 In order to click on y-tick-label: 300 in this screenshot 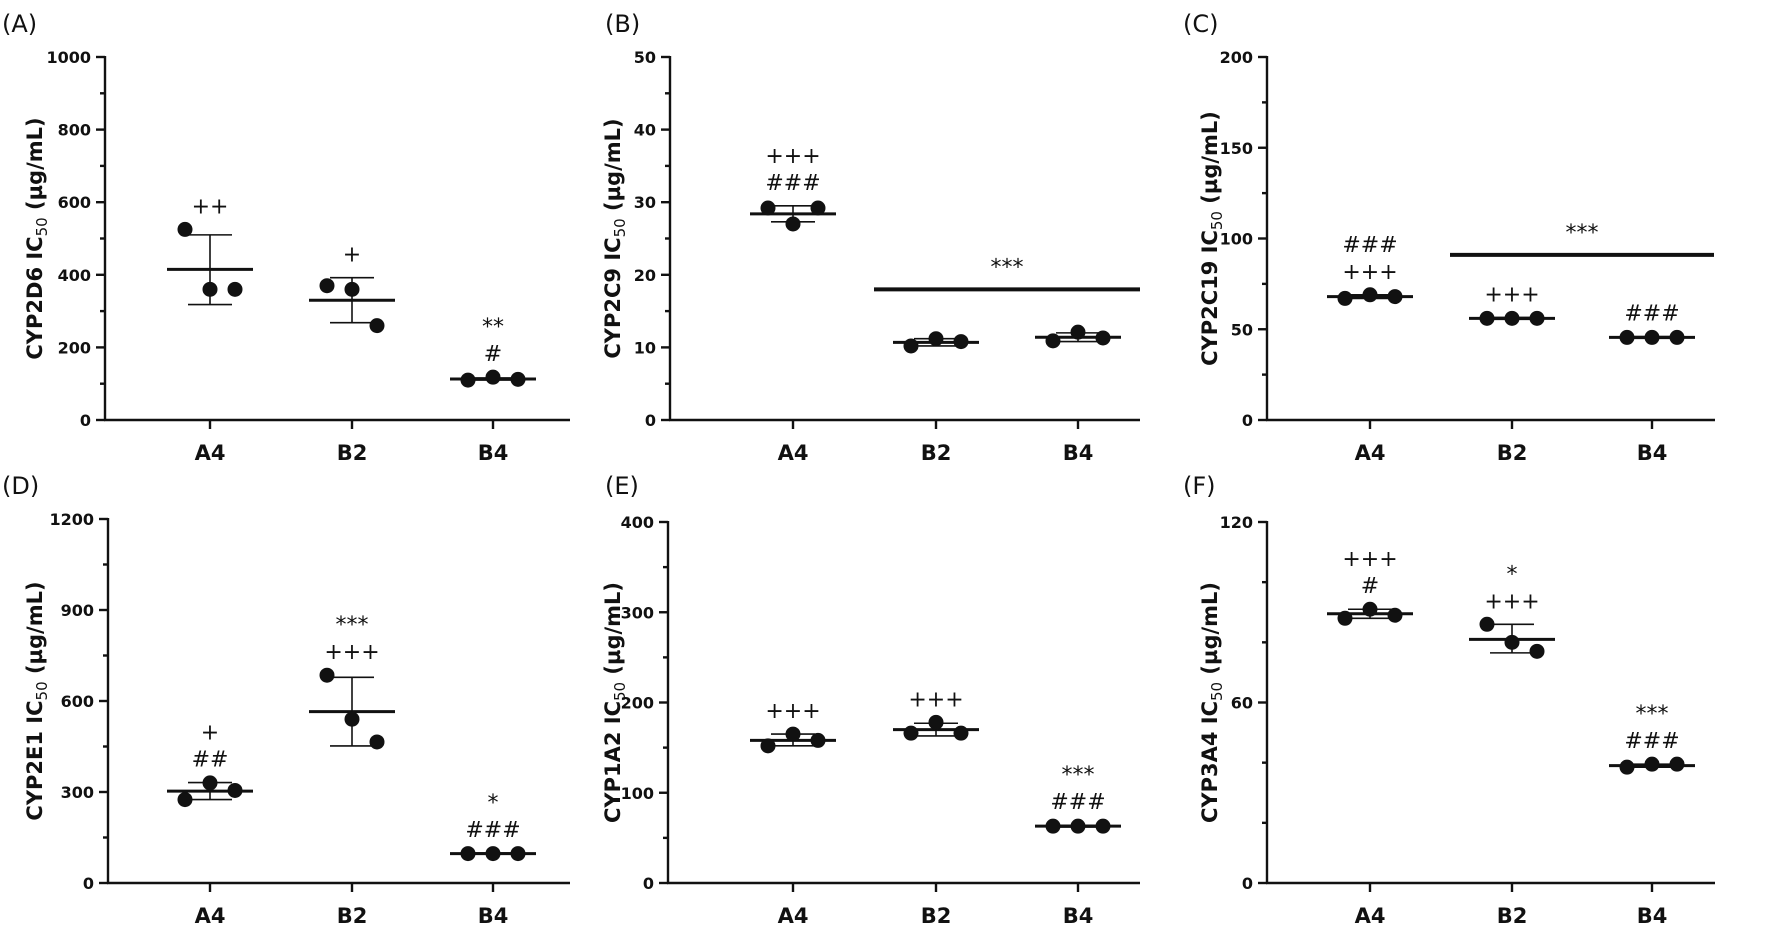, I will do `click(637, 612)`.